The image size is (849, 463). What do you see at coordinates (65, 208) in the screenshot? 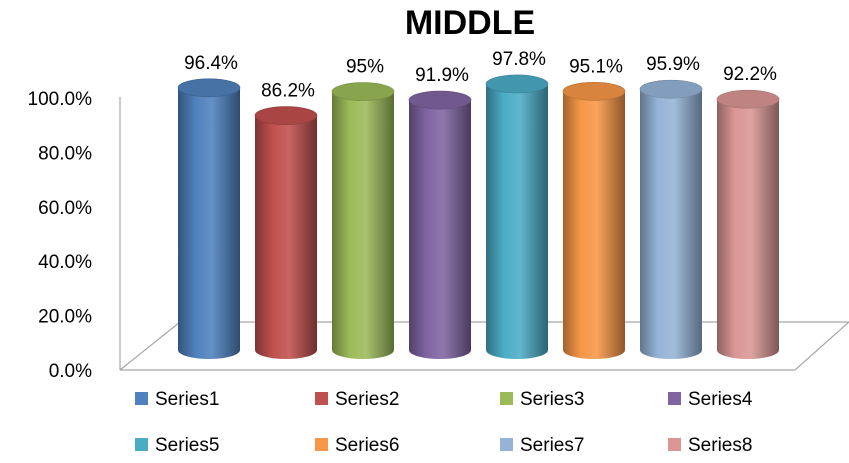
I see `y-tick-label: 60.0%` at bounding box center [65, 208].